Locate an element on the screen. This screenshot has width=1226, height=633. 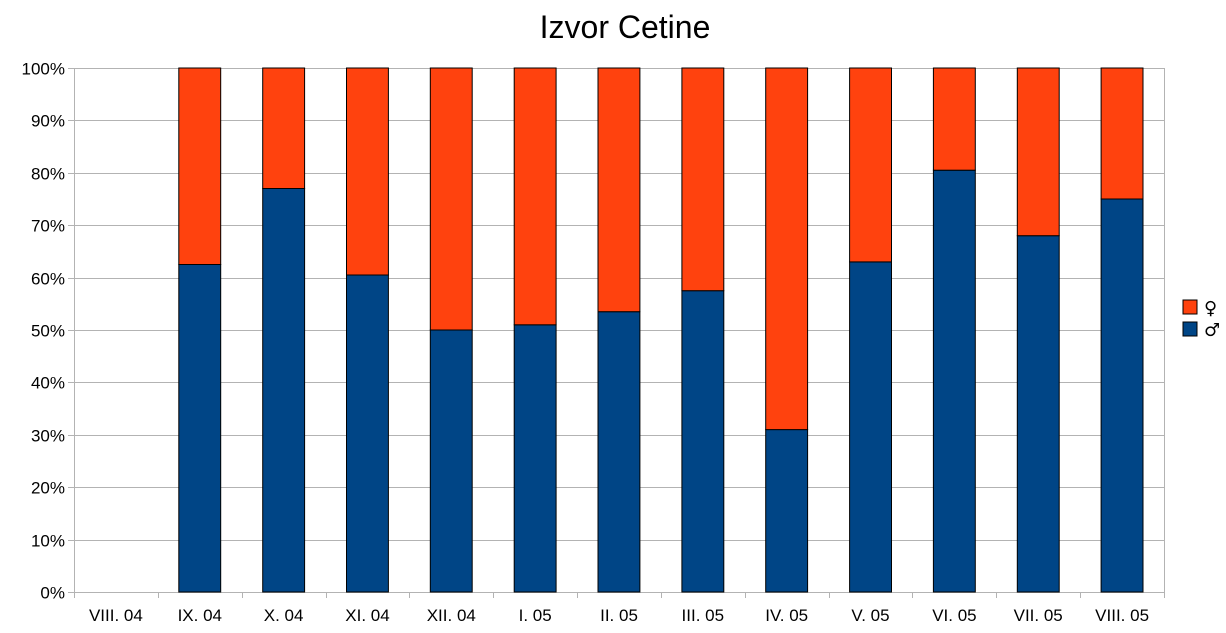
y-tick-label: 20% is located at coordinates (48, 488).